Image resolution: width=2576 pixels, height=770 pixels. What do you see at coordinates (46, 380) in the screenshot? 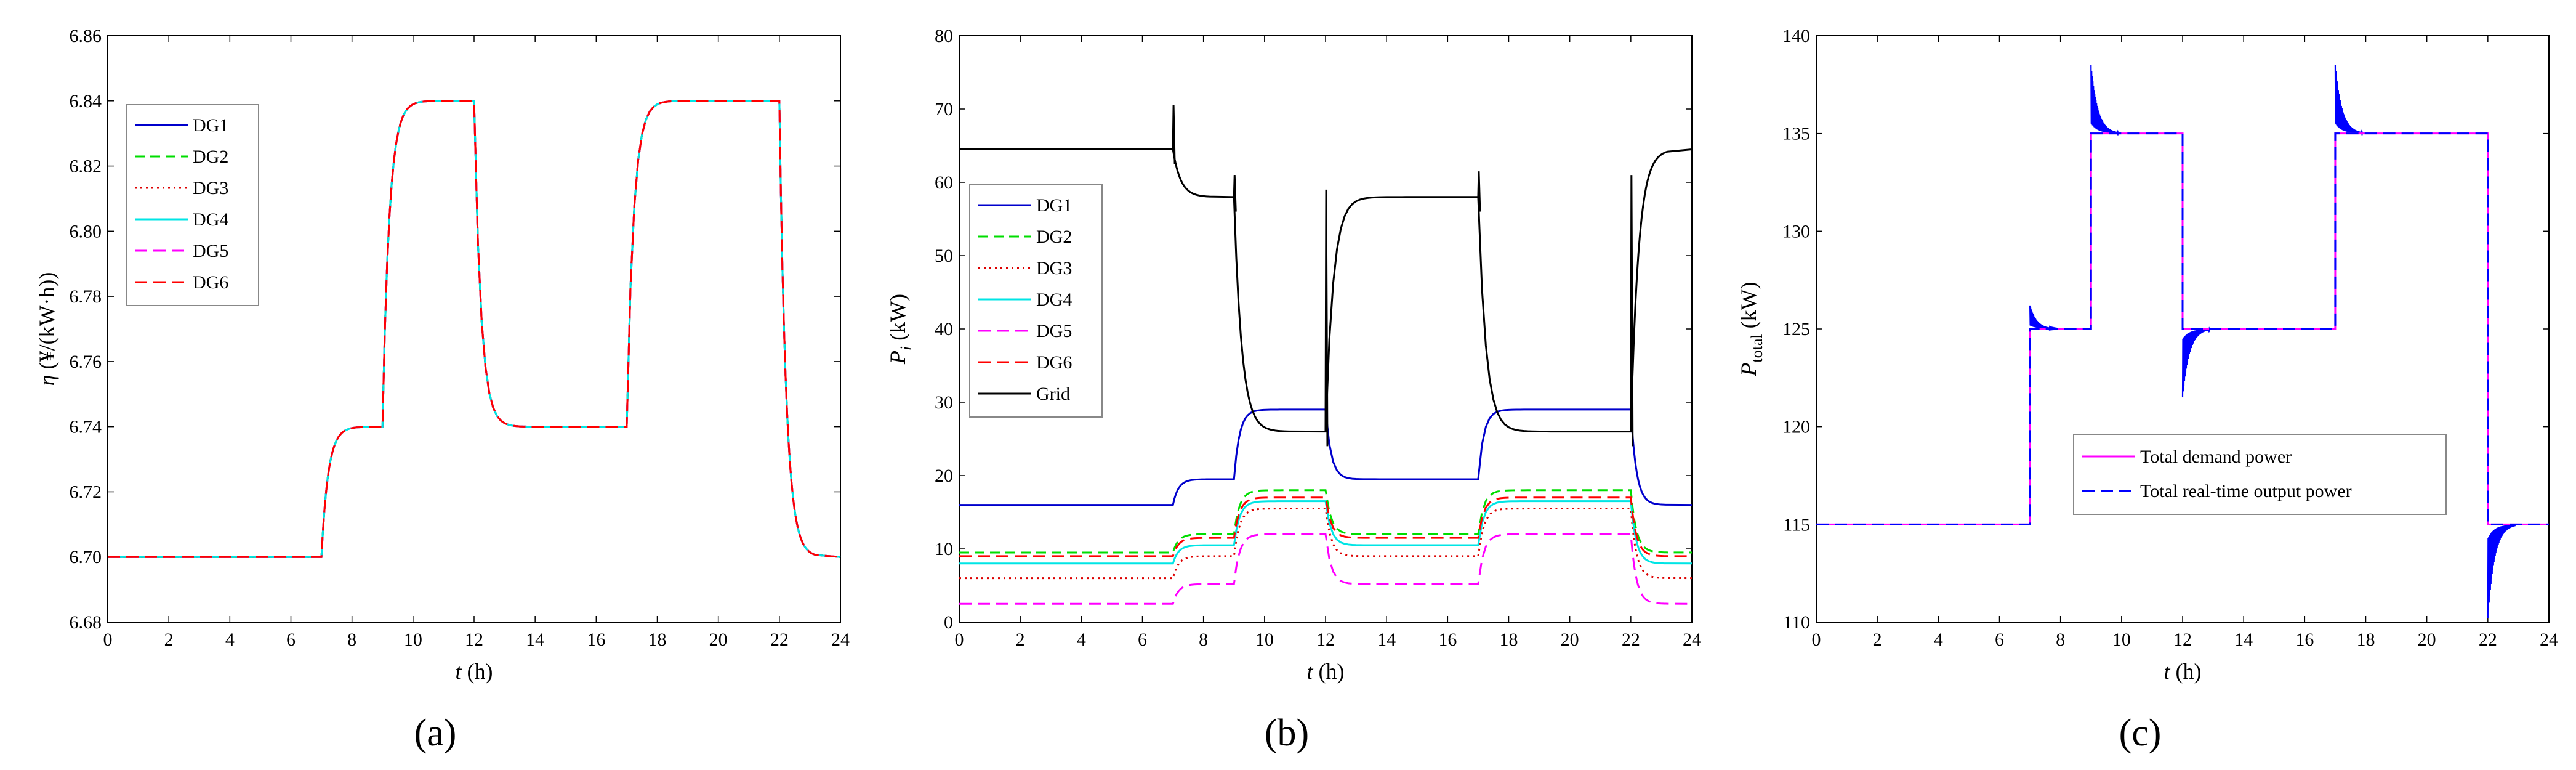
I see `y-axis-symbol: η` at bounding box center [46, 380].